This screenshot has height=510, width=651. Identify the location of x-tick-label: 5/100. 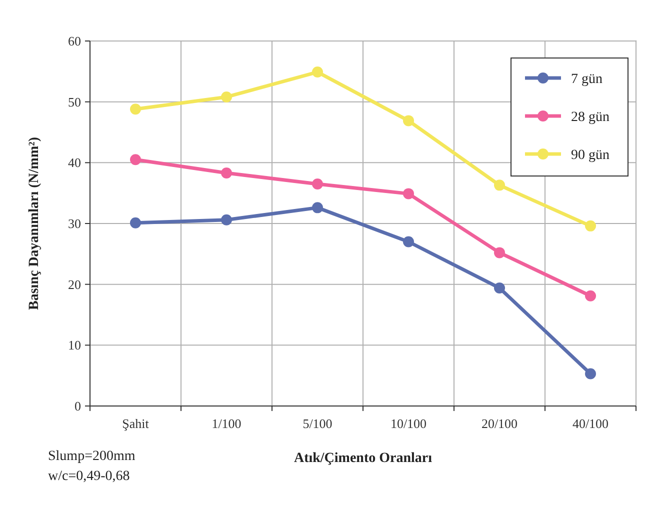
(317, 423).